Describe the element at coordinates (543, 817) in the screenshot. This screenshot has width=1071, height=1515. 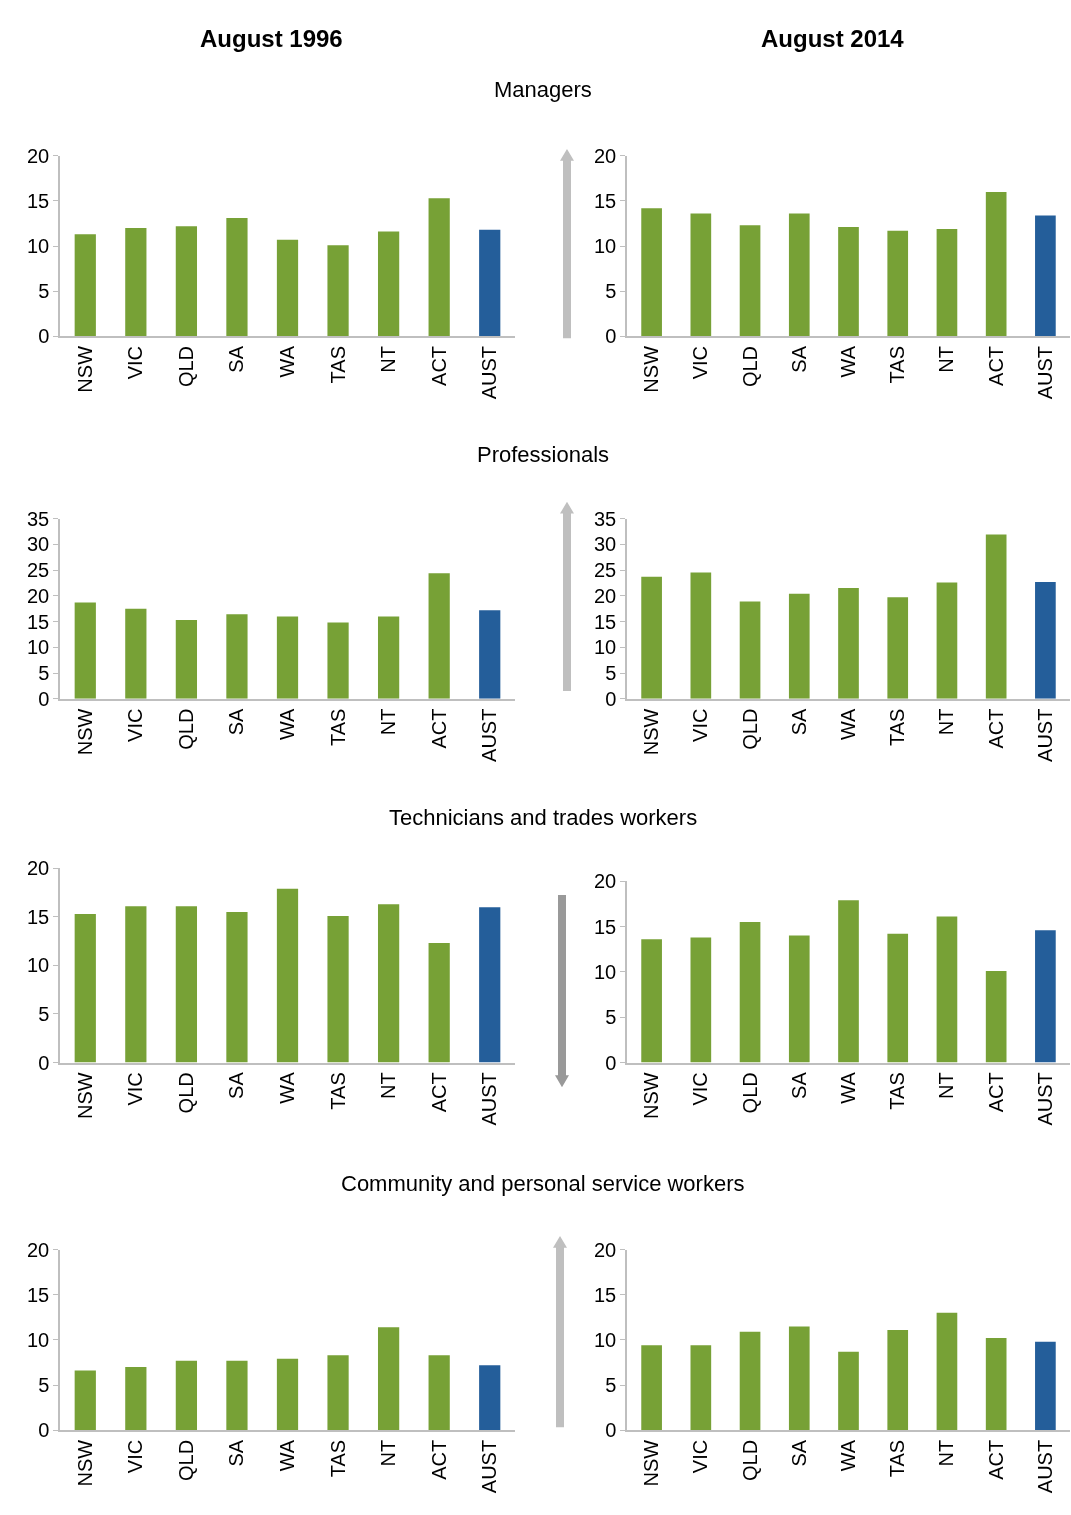
I see `chart-subtitle: Technicians and trades workers` at that location.